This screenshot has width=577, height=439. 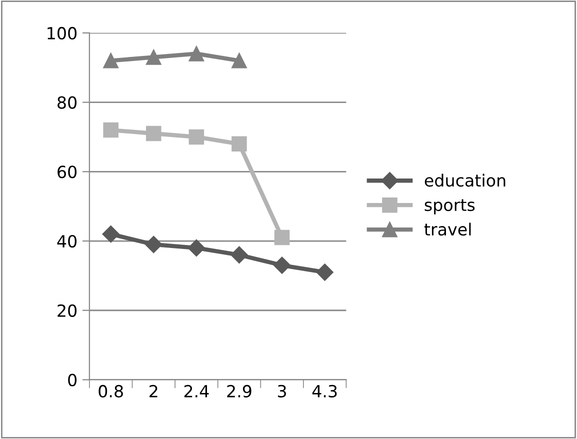 I want to click on legend-label: sports, so click(x=449, y=206).